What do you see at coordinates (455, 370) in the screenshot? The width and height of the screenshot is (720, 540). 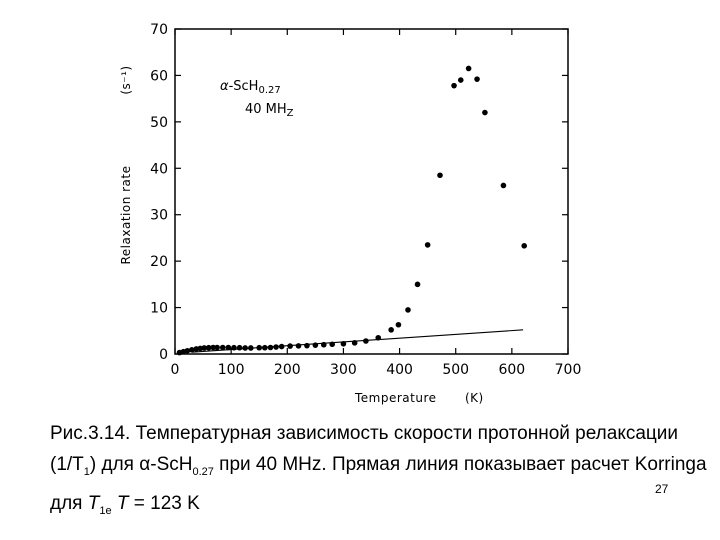 I see `x-tick-label: 500` at bounding box center [455, 370].